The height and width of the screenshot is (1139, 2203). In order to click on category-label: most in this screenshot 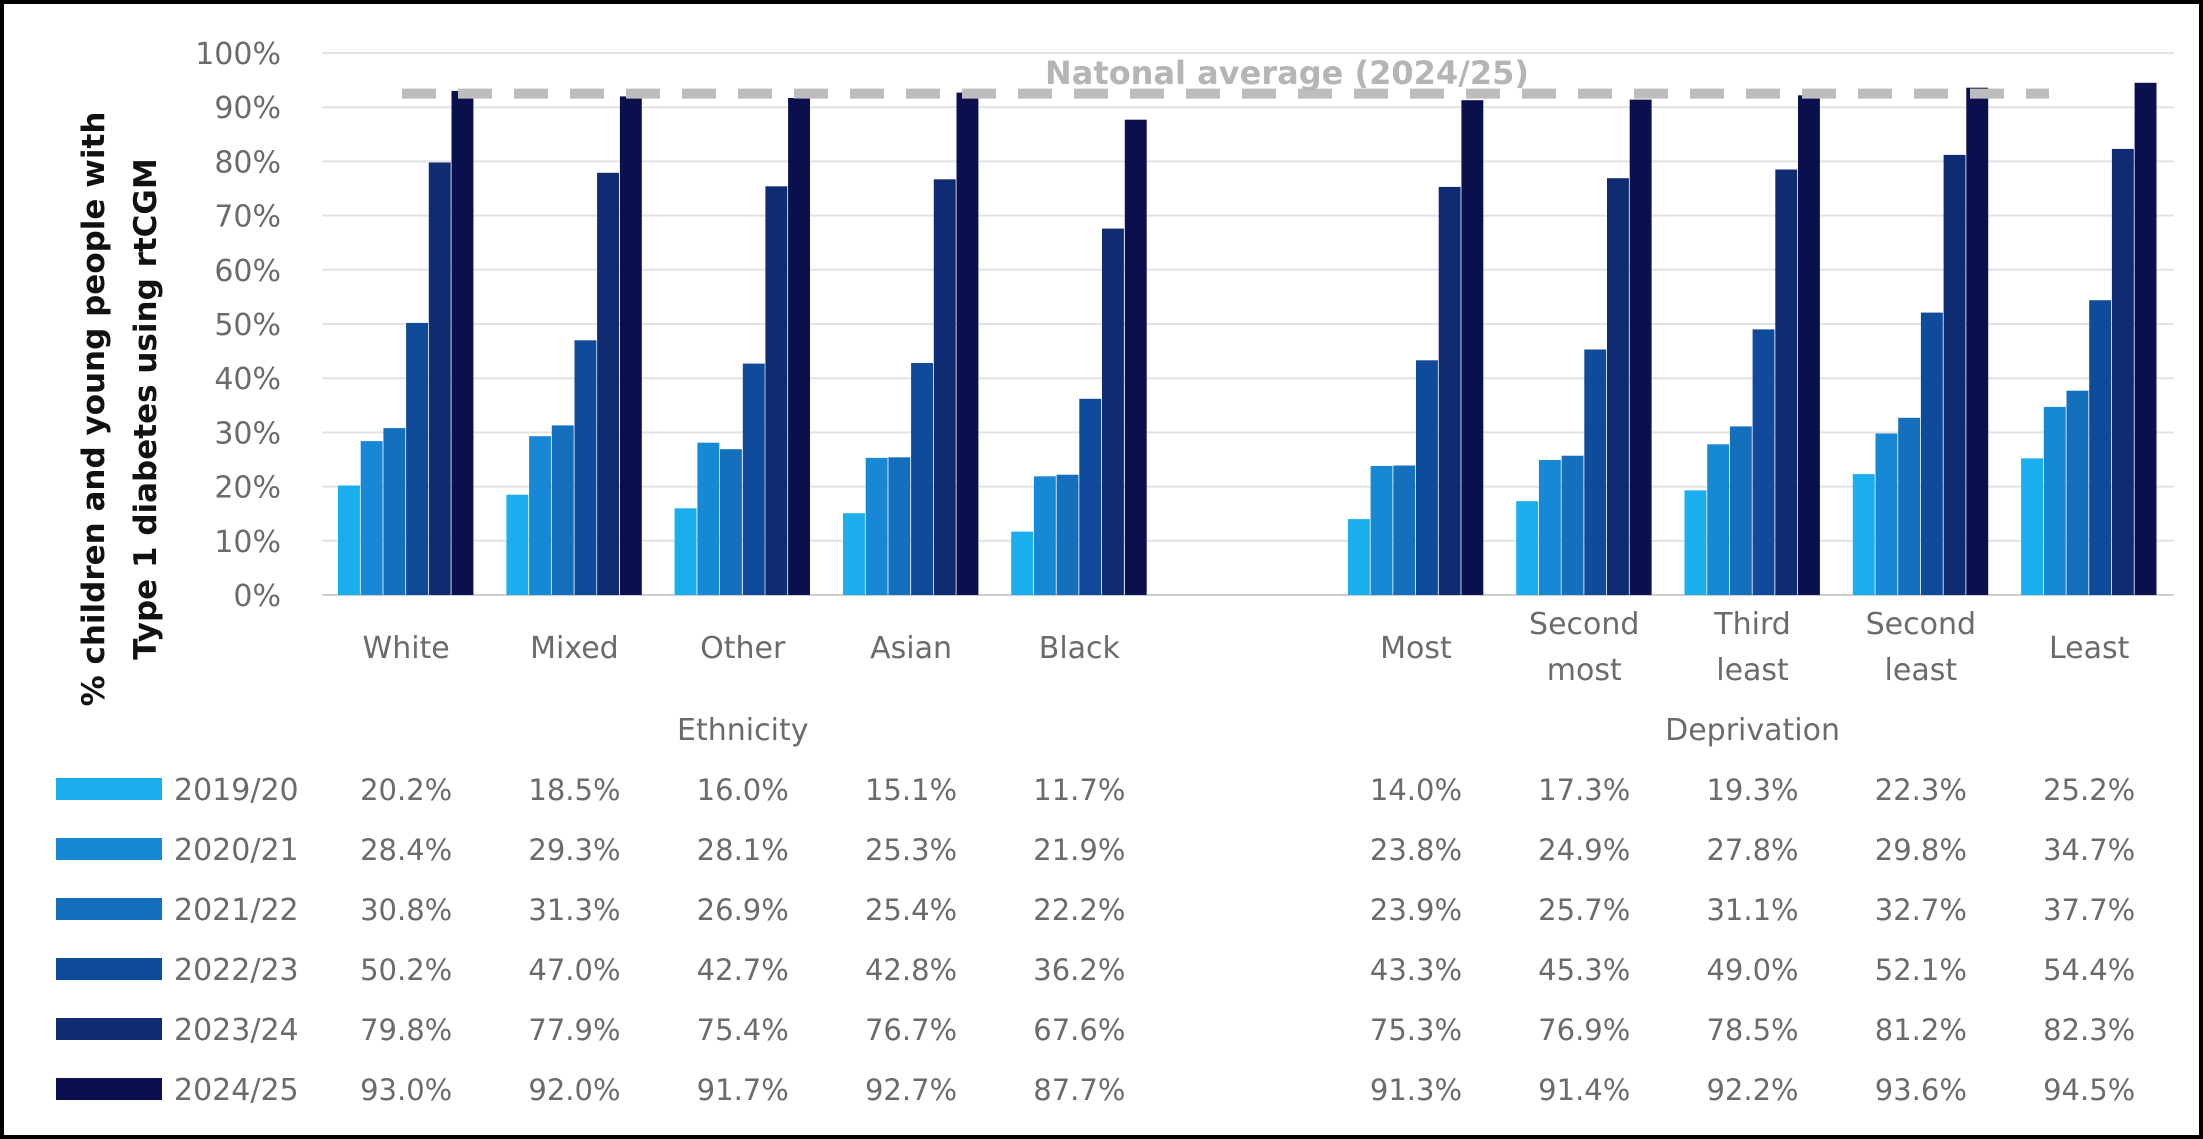, I will do `click(1584, 670)`.